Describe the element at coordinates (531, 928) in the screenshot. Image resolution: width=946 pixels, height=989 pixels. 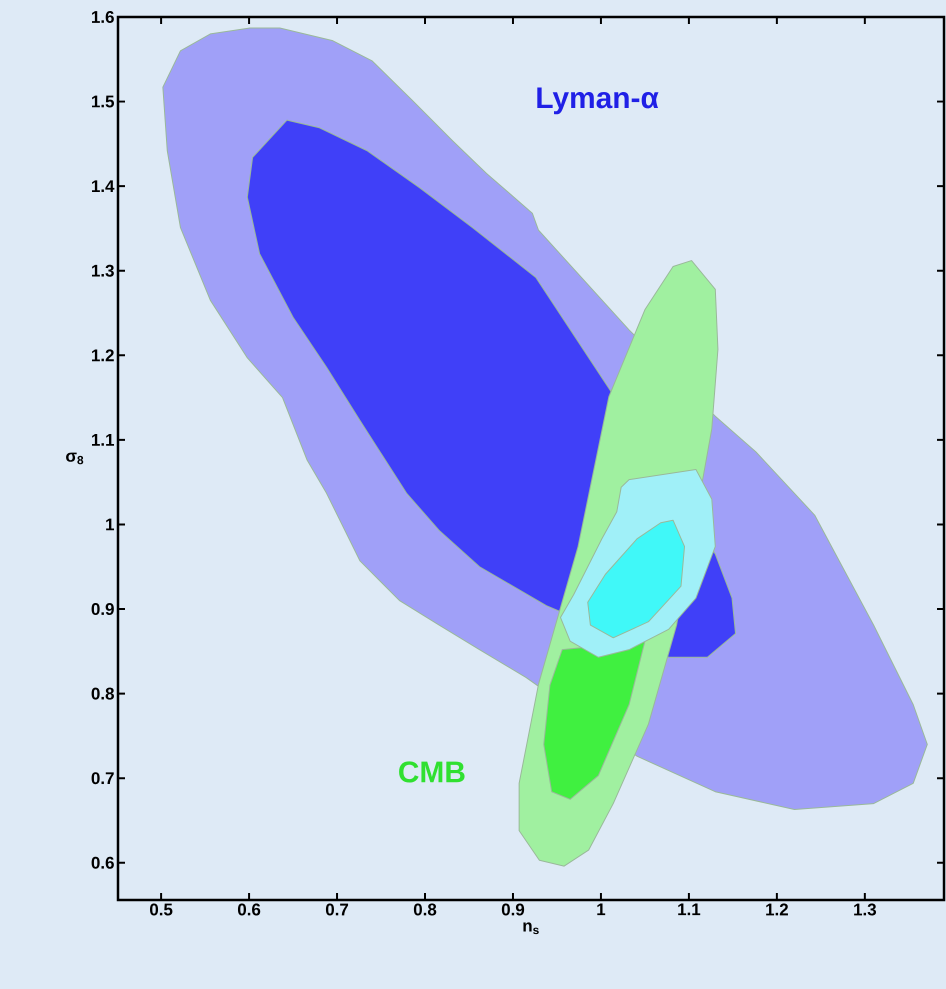
I see `x-axis-title: n$_{s}$` at that location.